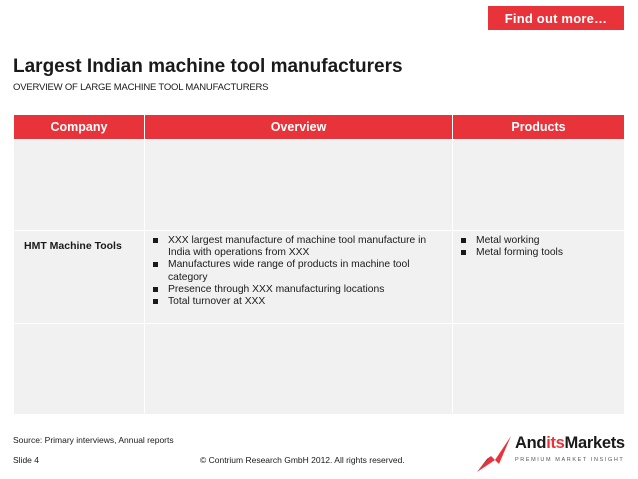  Describe the element at coordinates (299, 302) in the screenshot. I see `list-item: Total turnover at XXX` at that location.